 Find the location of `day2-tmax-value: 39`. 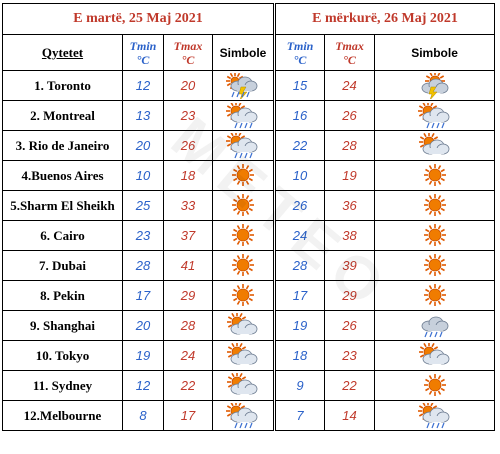

day2-tmax-value: 39 is located at coordinates (350, 265).